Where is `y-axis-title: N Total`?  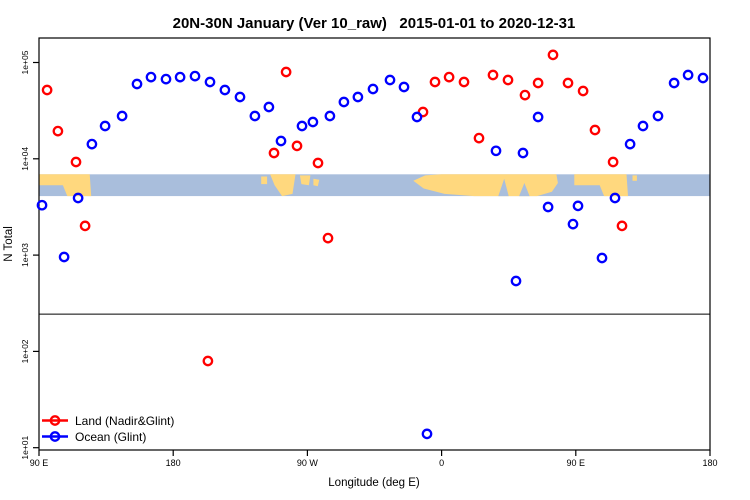 y-axis-title: N Total is located at coordinates (9, 244).